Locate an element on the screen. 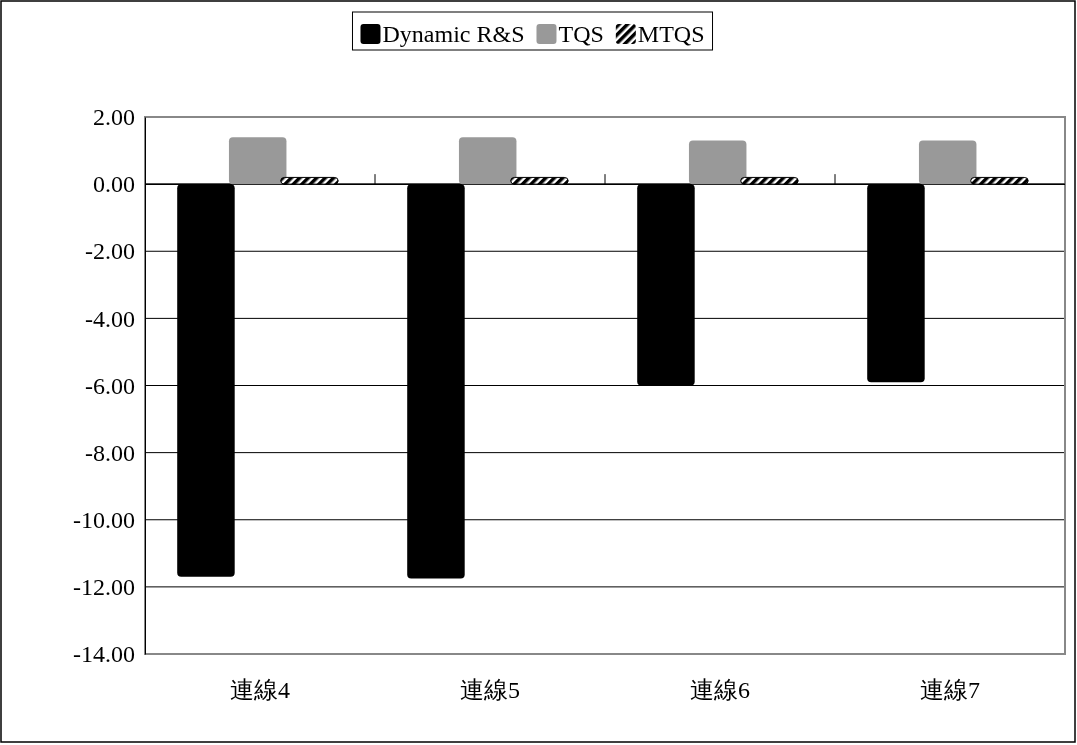 The image size is (1077, 745). y-tick-label: -2.00 is located at coordinates (110, 251).